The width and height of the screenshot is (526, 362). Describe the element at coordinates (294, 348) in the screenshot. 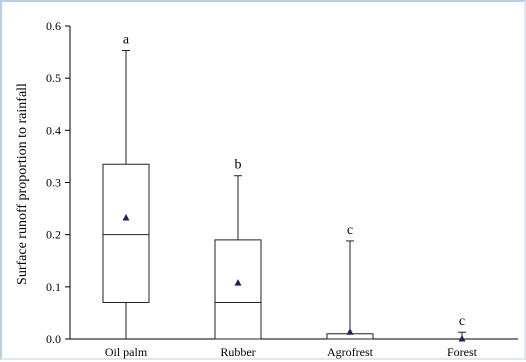

I see `x-axis: Oil palm Rubber Agrofrest Forest` at that location.